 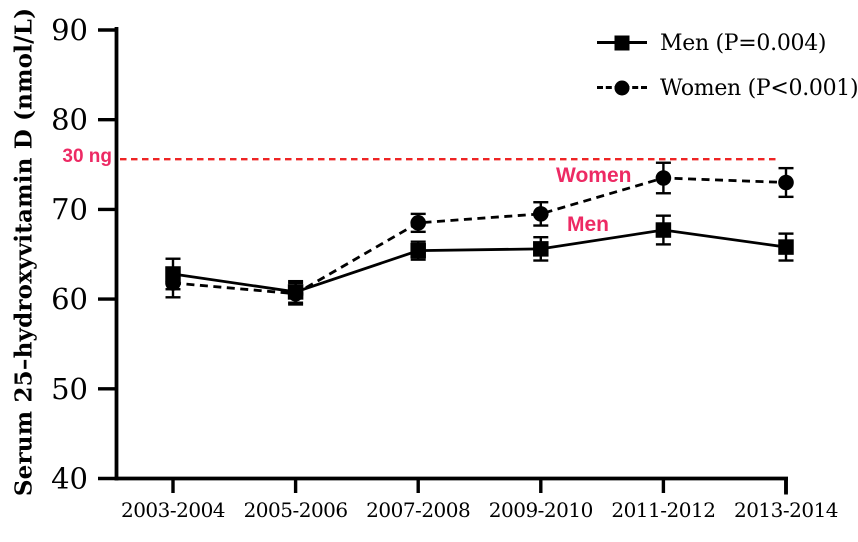 What do you see at coordinates (24, 252) in the screenshot?
I see `y-axis-title: Serum 25–hydroxyvitamin D (nmol/L)` at bounding box center [24, 252].